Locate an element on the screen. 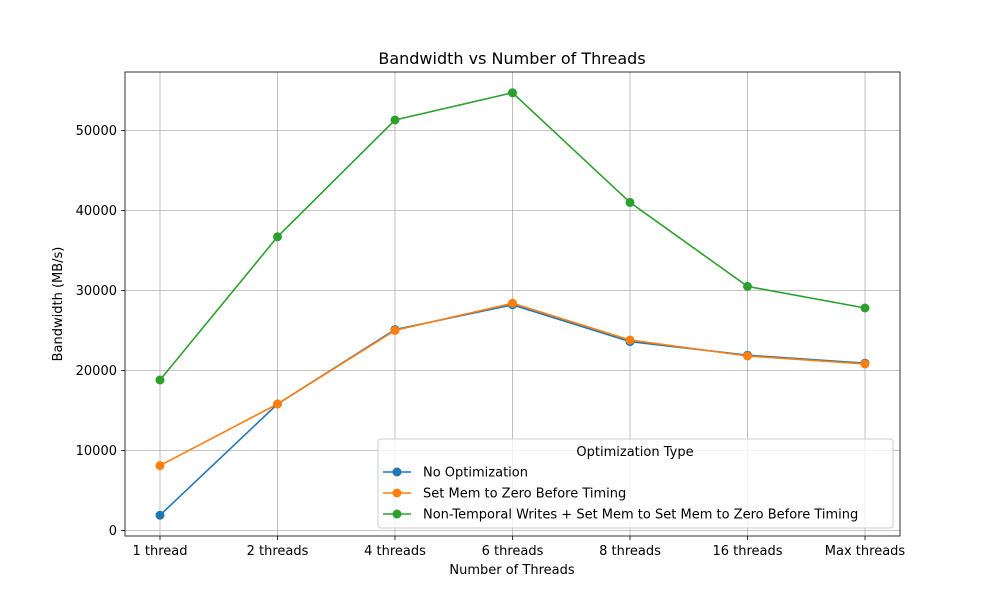  legend-entry: Set Mem to Zero Before Timing is located at coordinates (504, 494).